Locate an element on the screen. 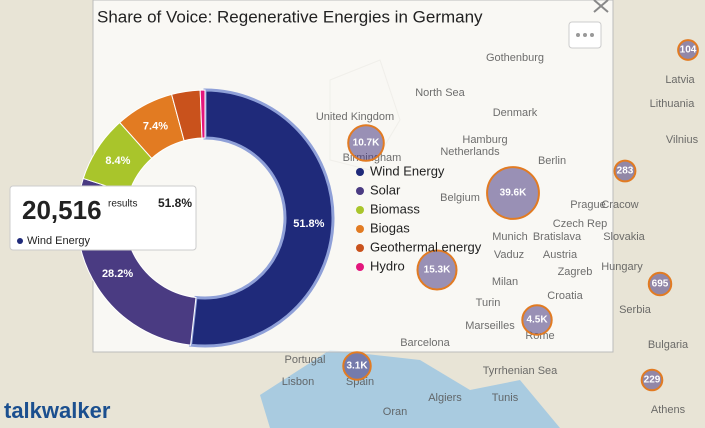 The image size is (705, 428). bubble-label: 3.1K is located at coordinates (357, 366).